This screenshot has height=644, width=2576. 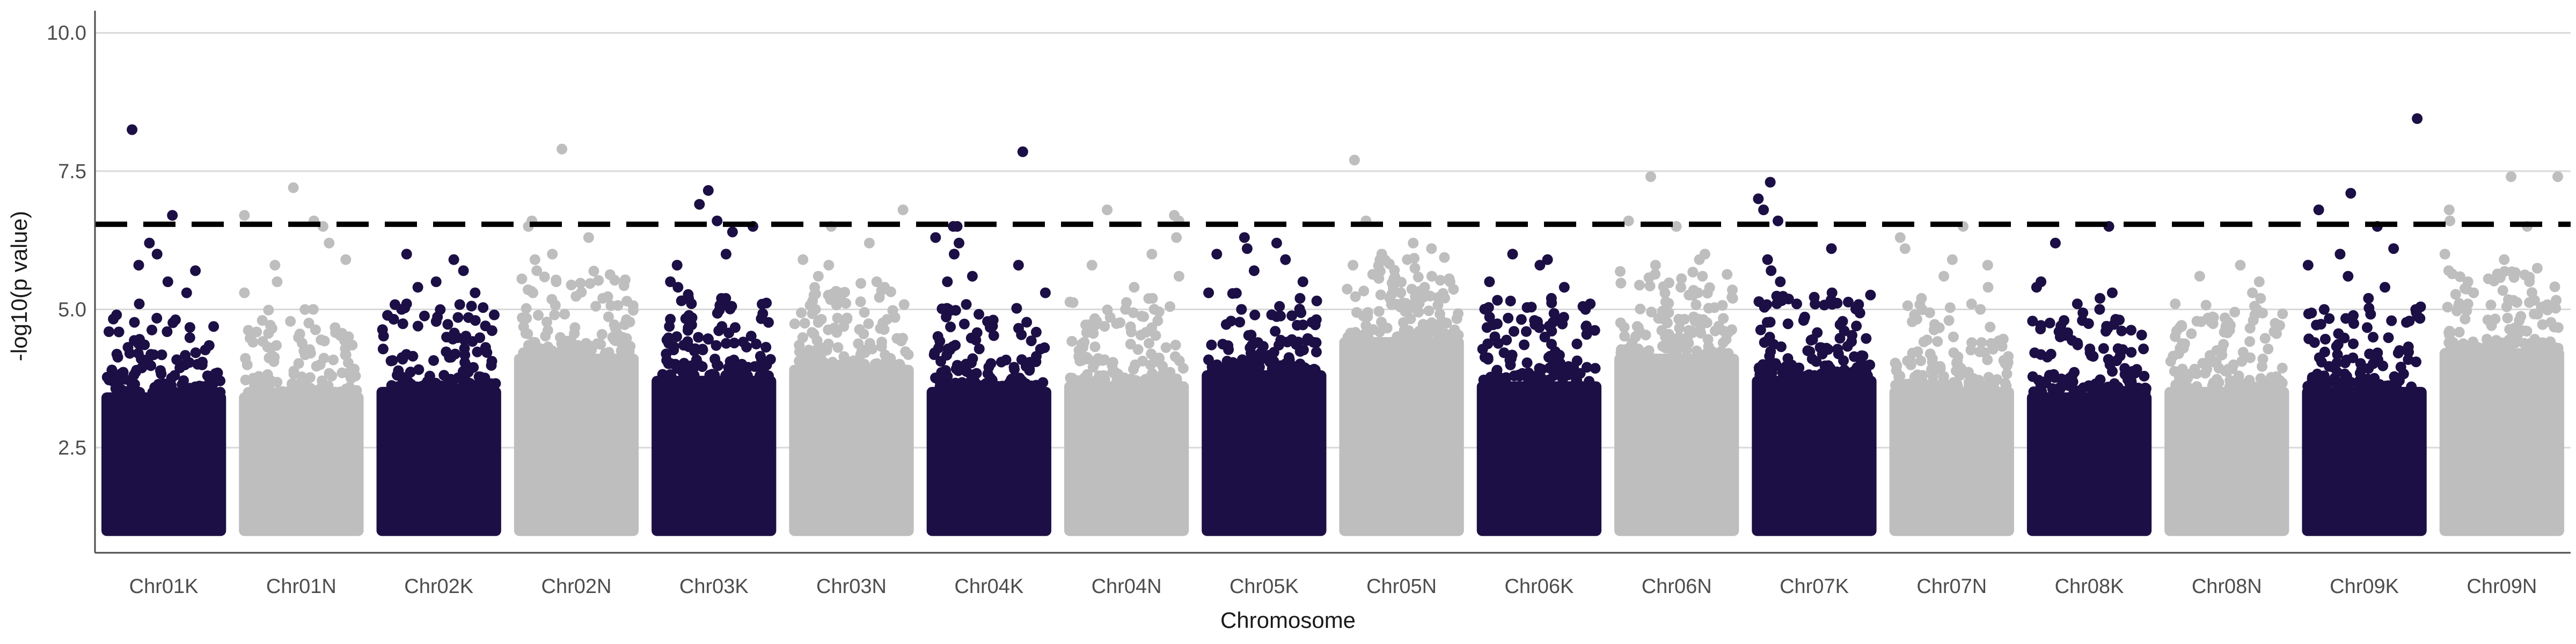 What do you see at coordinates (2501, 353) in the screenshot?
I see `chromosome-group-Chr09N` at bounding box center [2501, 353].